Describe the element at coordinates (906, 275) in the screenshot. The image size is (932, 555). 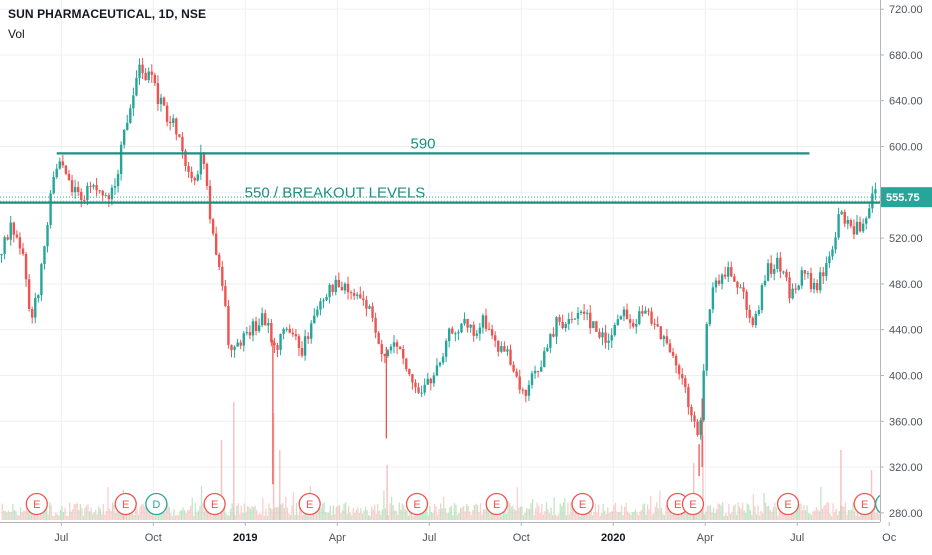
I see `price-axis-bg` at that location.